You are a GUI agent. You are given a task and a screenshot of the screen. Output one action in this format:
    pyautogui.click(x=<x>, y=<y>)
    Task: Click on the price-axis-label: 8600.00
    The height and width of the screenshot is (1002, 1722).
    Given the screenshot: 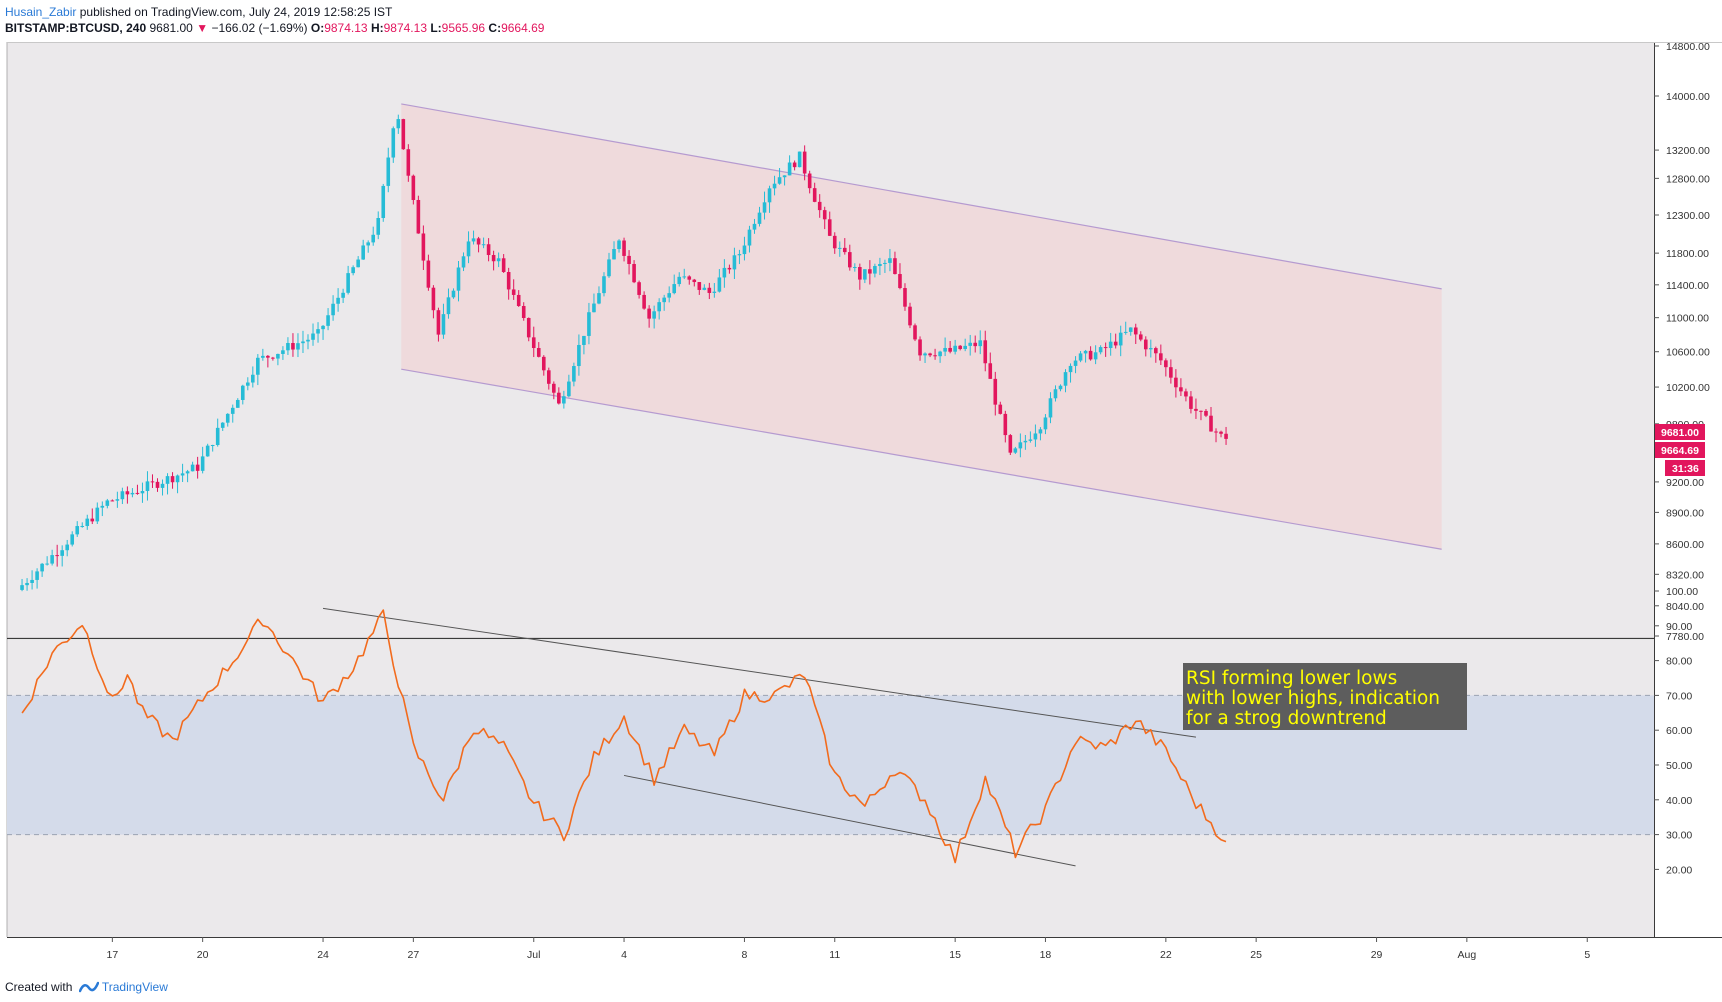 What is the action you would take?
    pyautogui.click(x=1685, y=545)
    